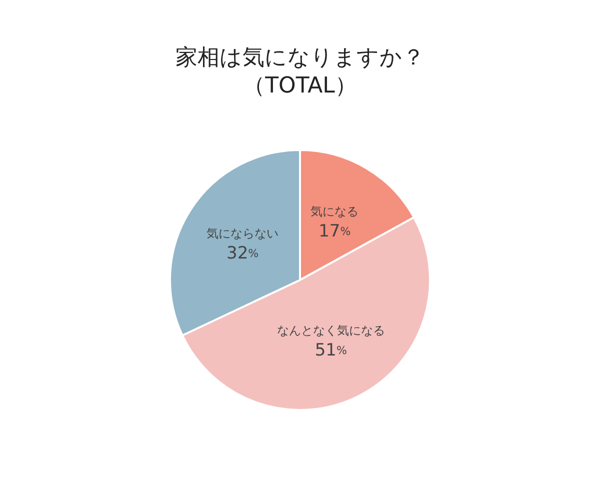 The width and height of the screenshot is (600, 500). Describe the element at coordinates (334, 231) in the screenshot. I see `data-label: 17%` at that location.